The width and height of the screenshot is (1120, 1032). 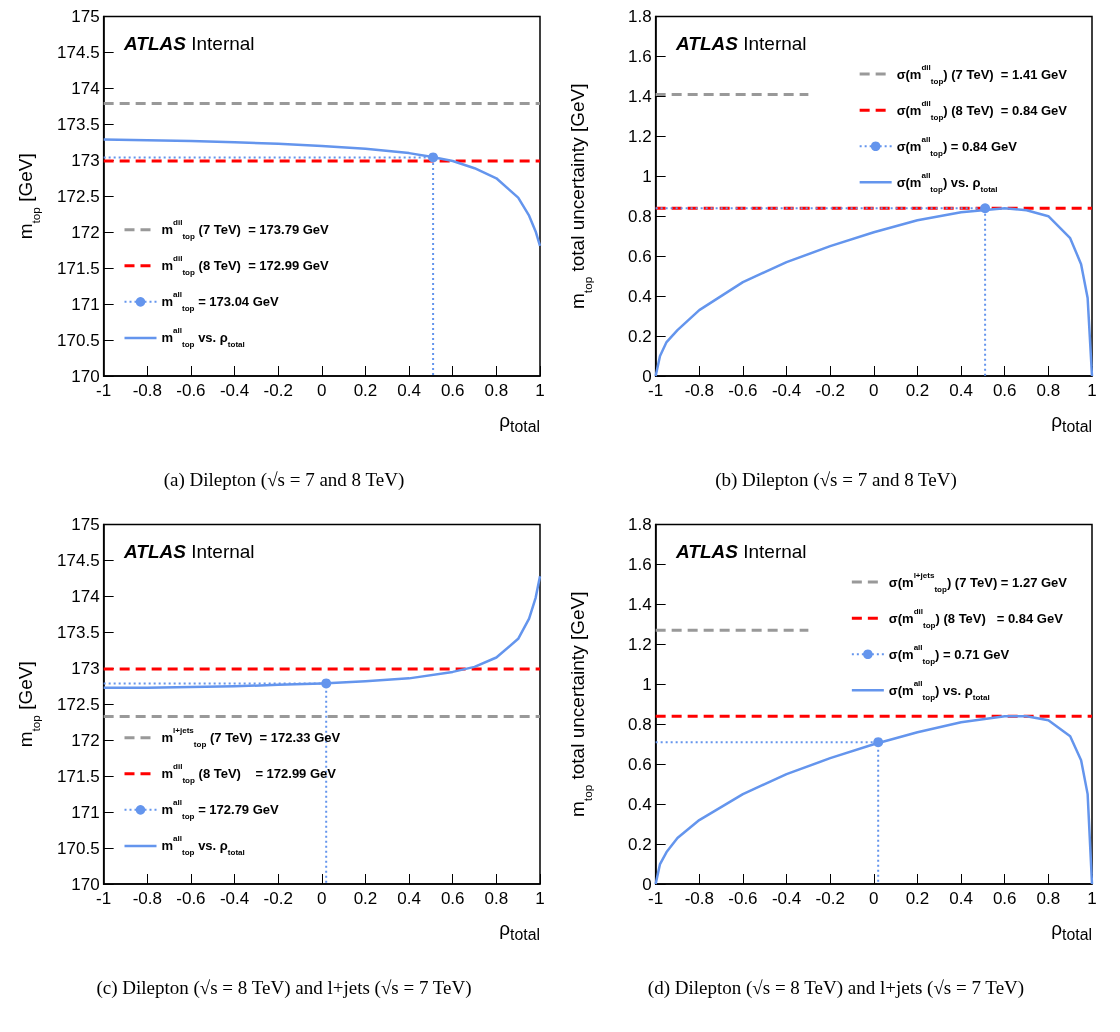 What do you see at coordinates (836, 480) in the screenshot?
I see `text: (b) Dilepton (√s = 7 and 8 TeV)` at bounding box center [836, 480].